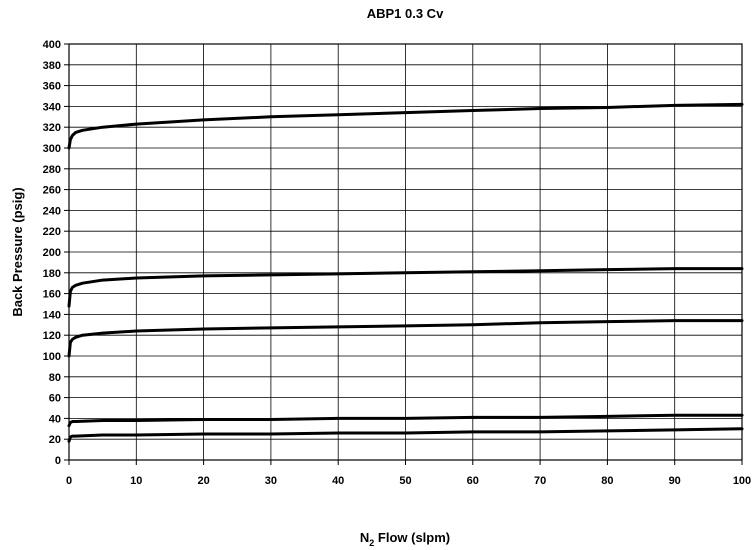 The width and height of the screenshot is (756, 550). I want to click on y-tick-label: 40, so click(55, 419).